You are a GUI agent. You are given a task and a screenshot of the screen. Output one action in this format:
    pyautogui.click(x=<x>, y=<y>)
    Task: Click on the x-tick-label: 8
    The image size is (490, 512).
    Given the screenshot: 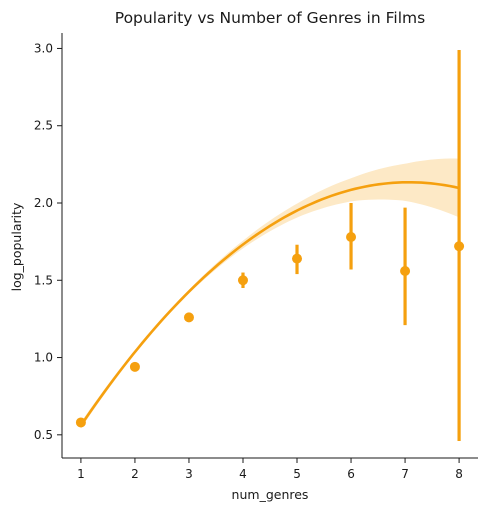 What is the action you would take?
    pyautogui.click(x=459, y=474)
    